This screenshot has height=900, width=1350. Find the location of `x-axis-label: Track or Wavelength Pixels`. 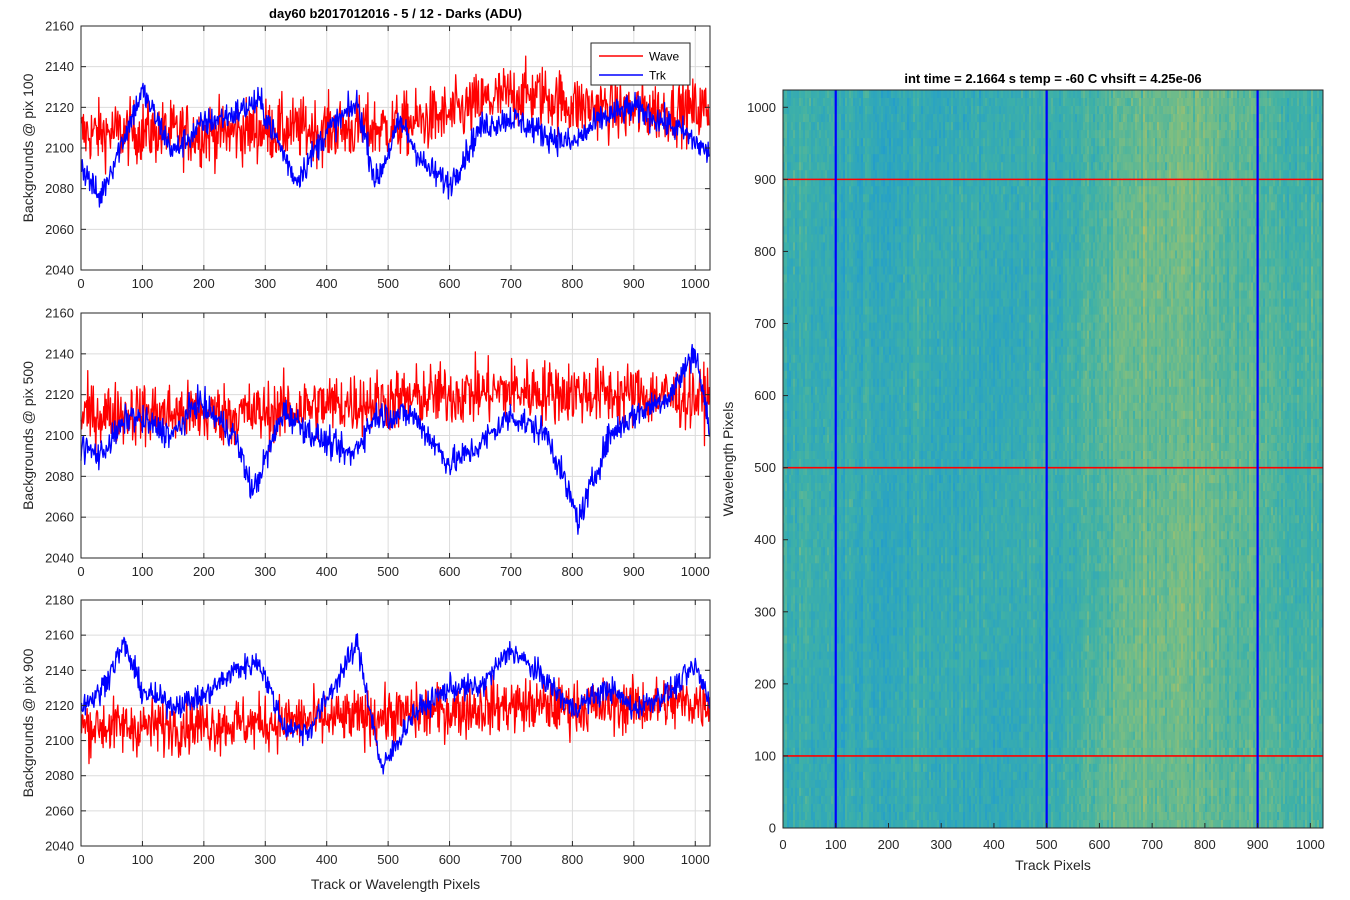

x-axis-label: Track or Wavelength Pixels is located at coordinates (395, 884).